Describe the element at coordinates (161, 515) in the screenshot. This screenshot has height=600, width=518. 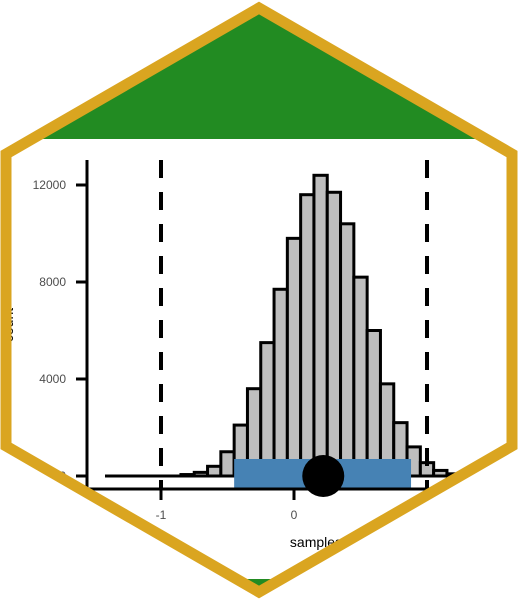
I see `x-tick-label: -1` at that location.